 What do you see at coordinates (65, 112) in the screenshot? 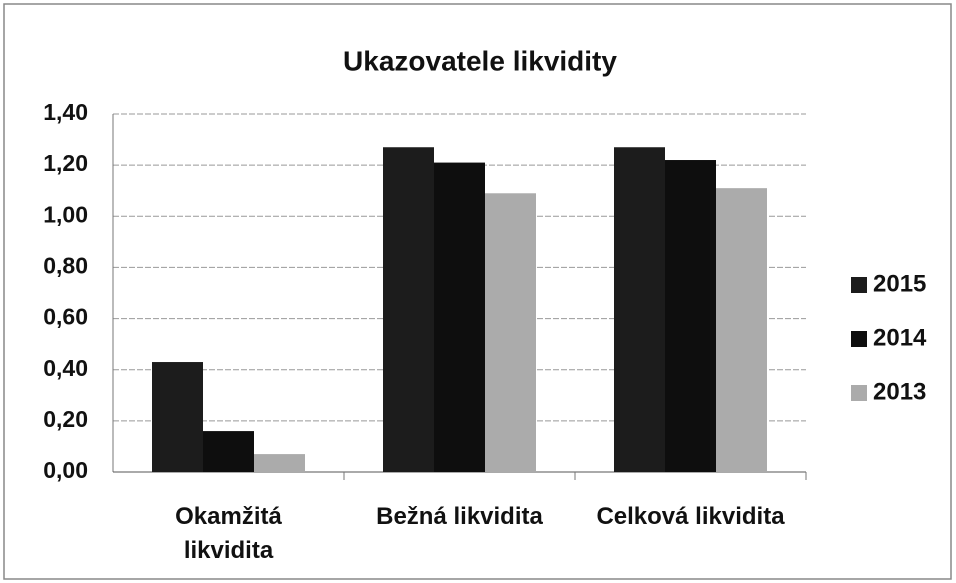
I see `y-tick-label: 1,40` at bounding box center [65, 112].